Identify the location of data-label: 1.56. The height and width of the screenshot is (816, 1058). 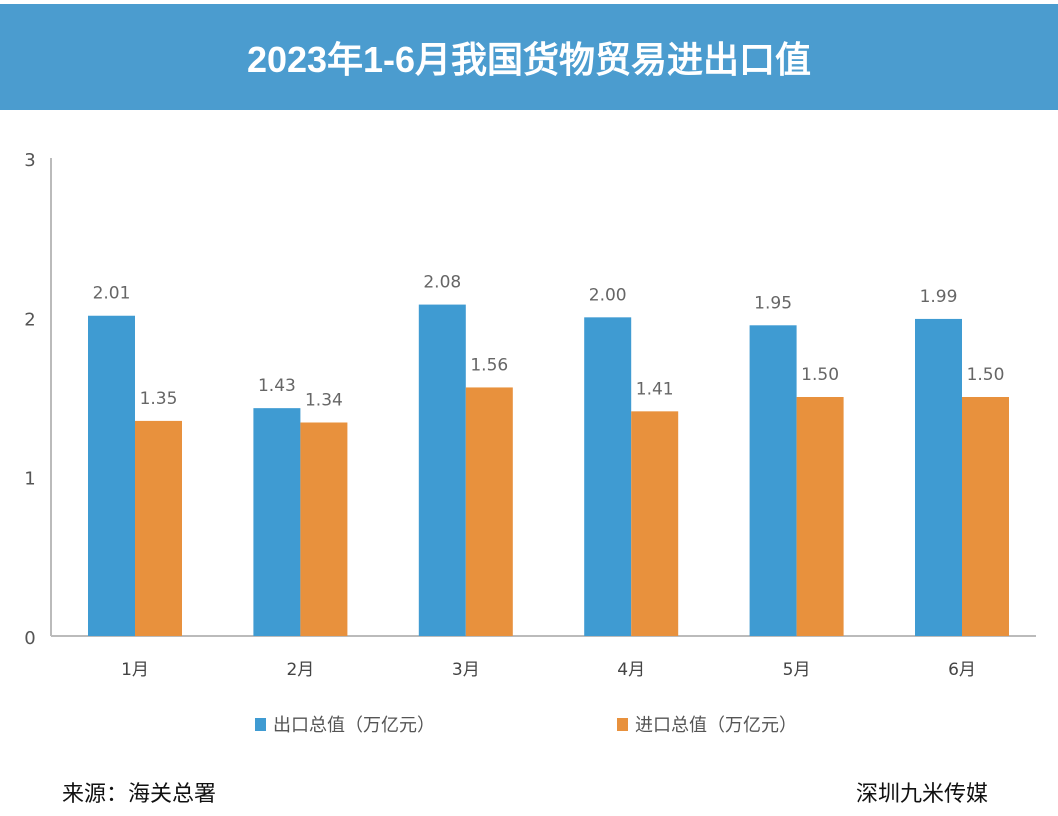
(489, 365).